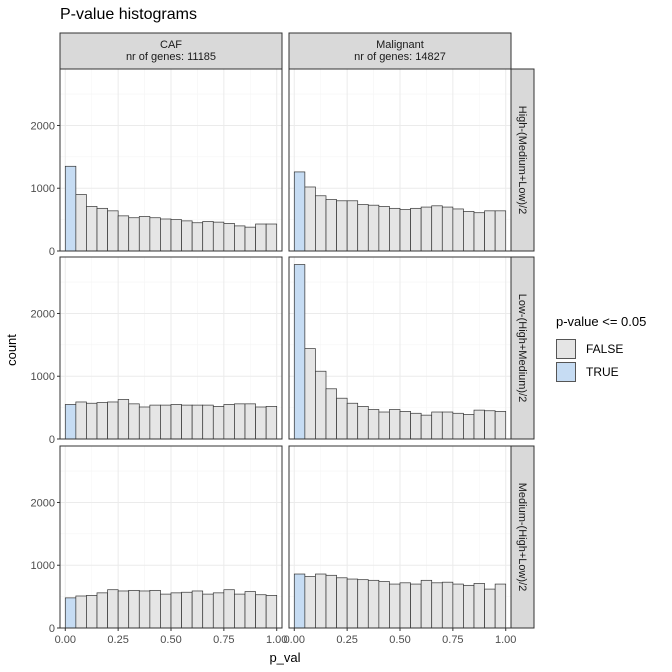 This screenshot has height=672, width=672. Describe the element at coordinates (223, 640) in the screenshot. I see `x-tick-label: 0.75` at that location.